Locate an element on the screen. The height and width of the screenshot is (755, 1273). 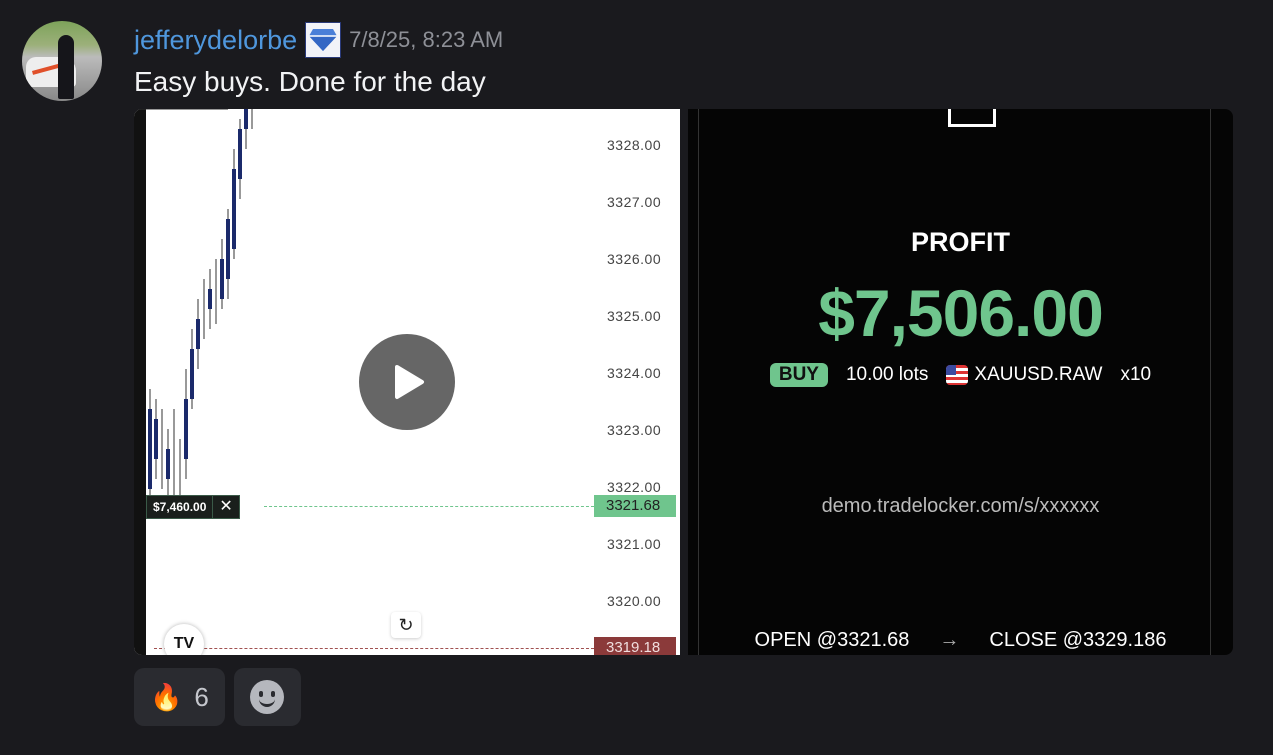
avatar is located at coordinates (62, 61).